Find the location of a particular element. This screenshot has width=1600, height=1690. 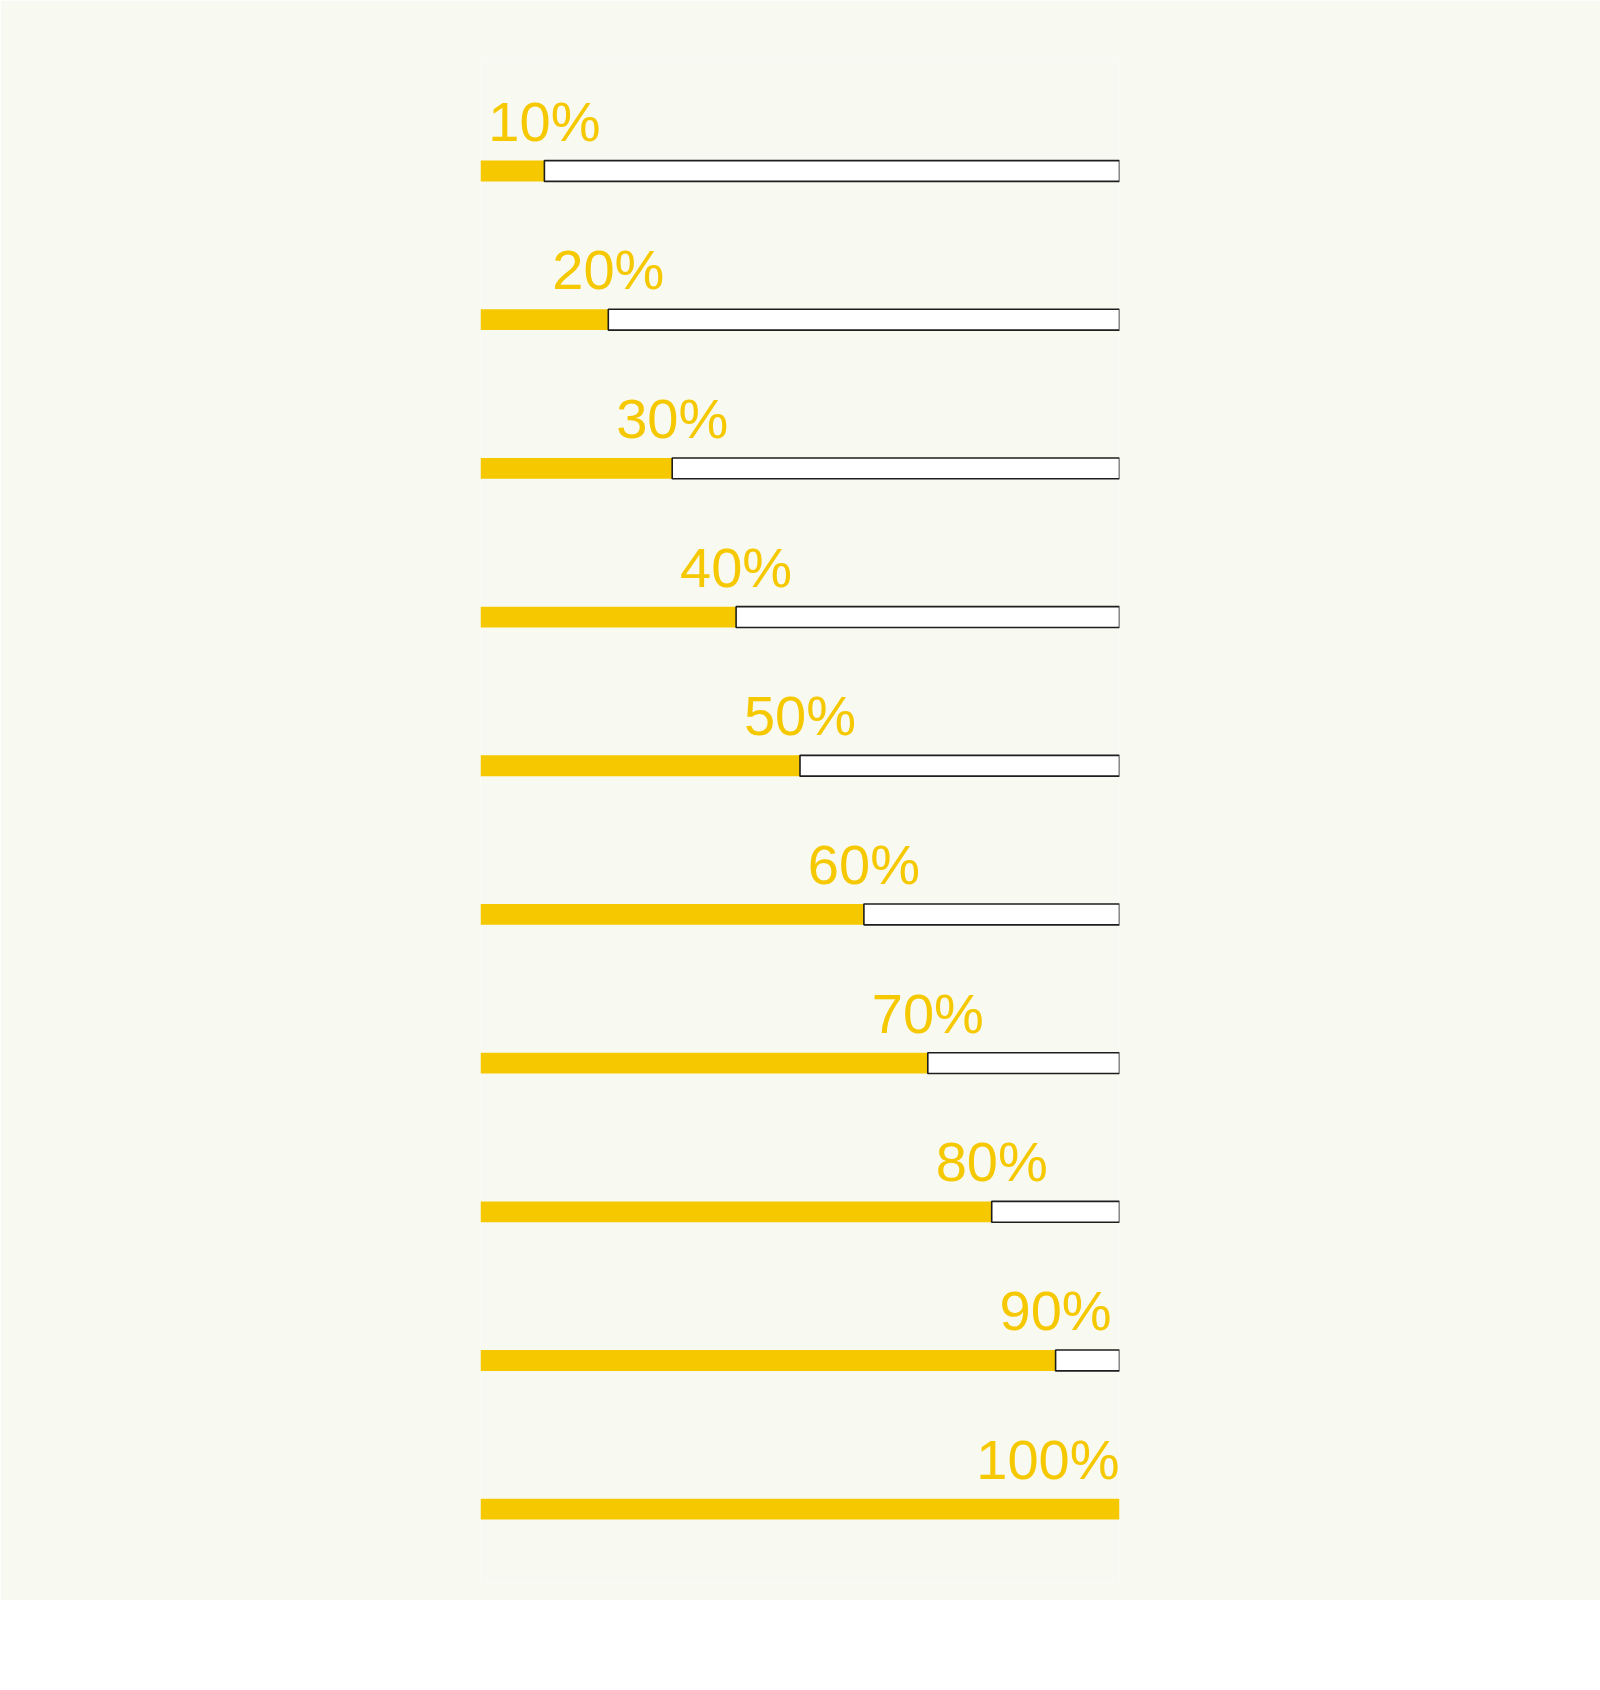

data-label: 20% is located at coordinates (608, 270).